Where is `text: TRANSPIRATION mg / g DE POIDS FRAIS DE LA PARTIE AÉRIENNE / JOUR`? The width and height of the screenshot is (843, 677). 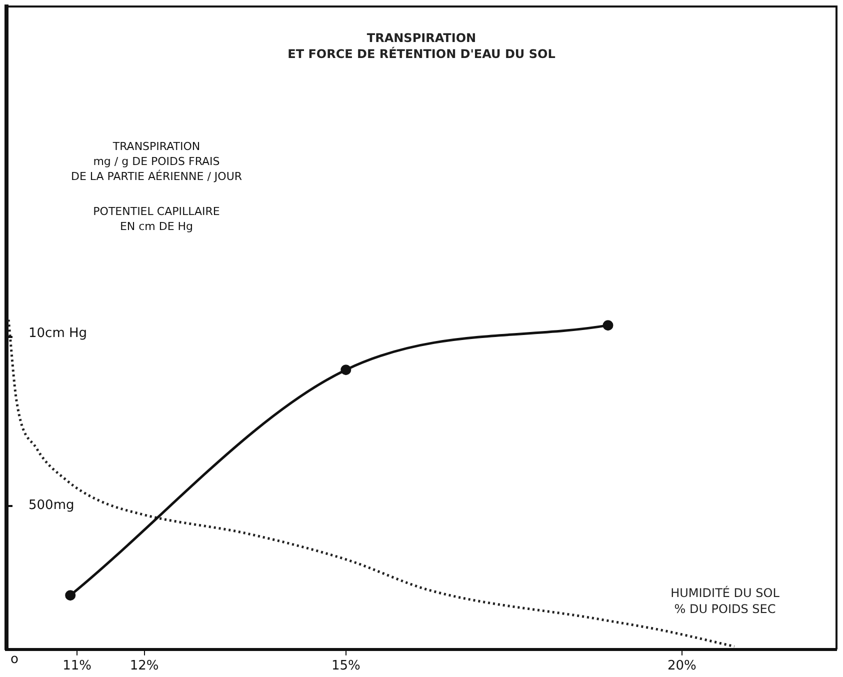
text: TRANSPIRATION mg / g DE POIDS FRAIS DE LA PARTIE AÉRIENNE / JOUR is located at coordinates (157, 162).